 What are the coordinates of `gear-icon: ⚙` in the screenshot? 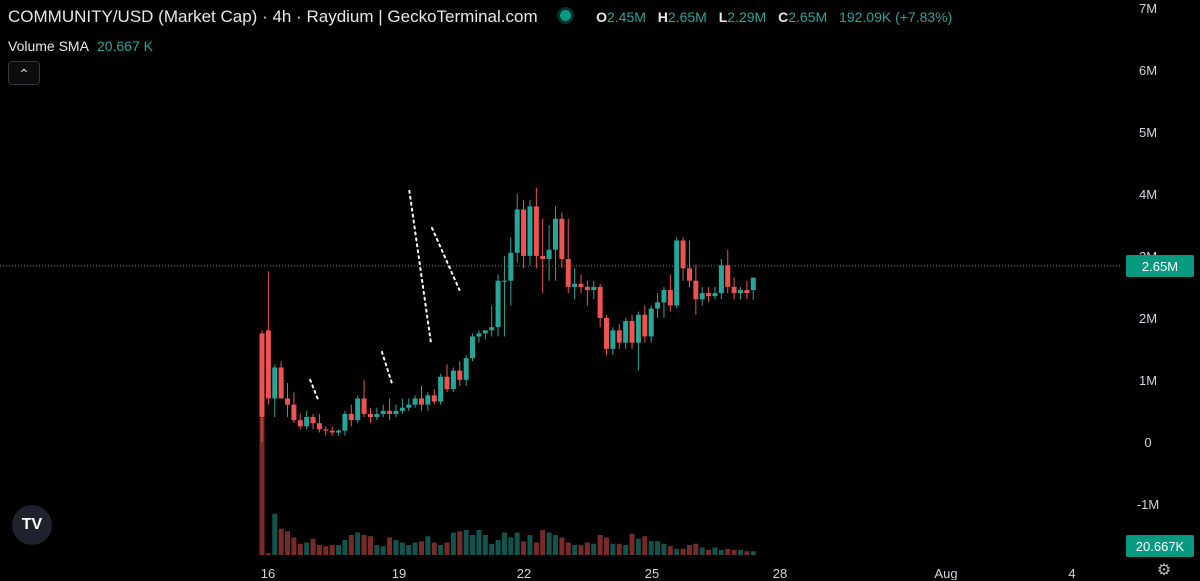 It's located at (1164, 570).